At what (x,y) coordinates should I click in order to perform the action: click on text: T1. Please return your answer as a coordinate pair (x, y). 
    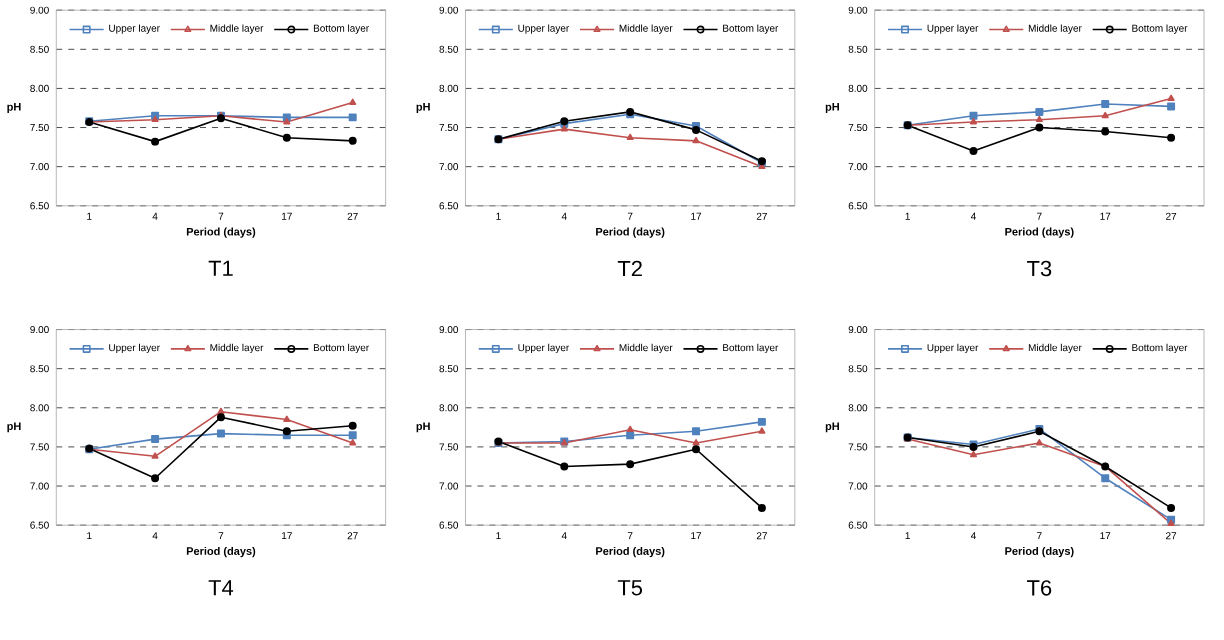
    Looking at the image, I should click on (220, 268).